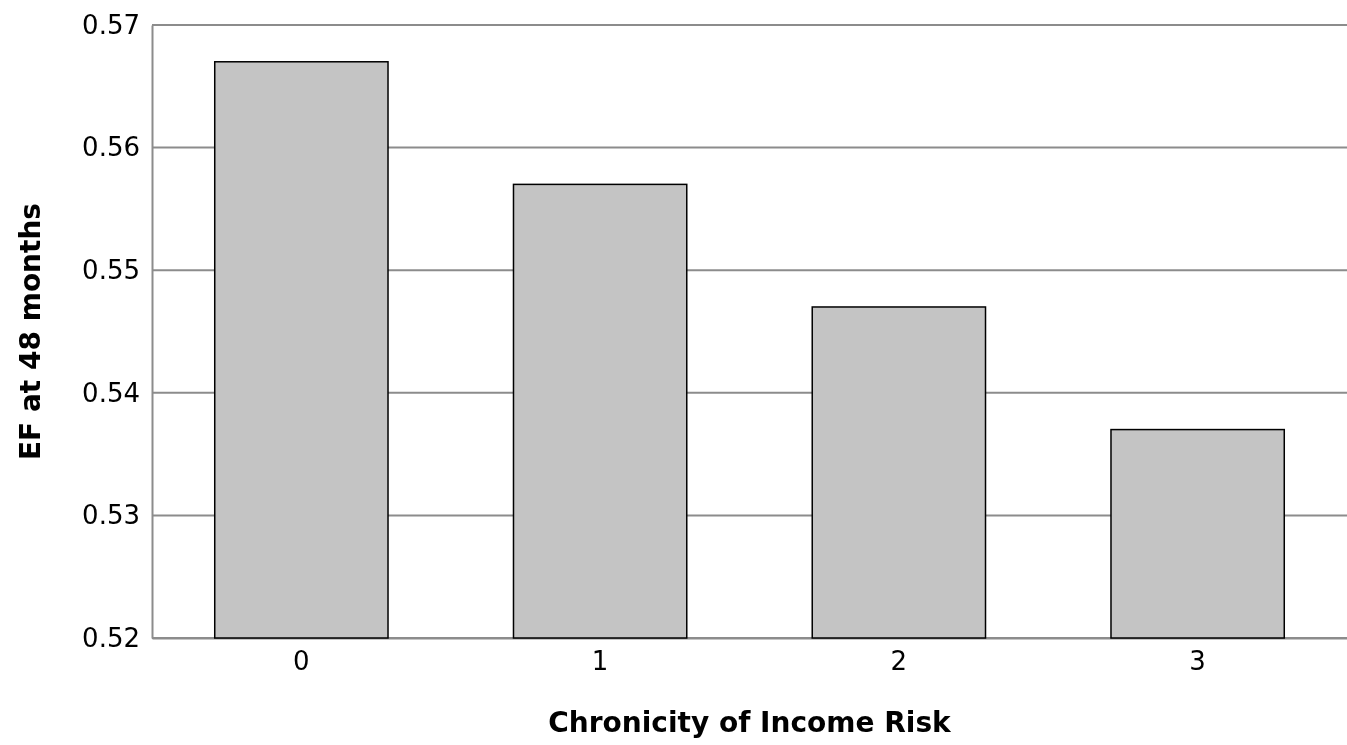 This screenshot has width=1347, height=745. What do you see at coordinates (111, 147) in the screenshot?
I see `y-tick-label: 0.56` at bounding box center [111, 147].